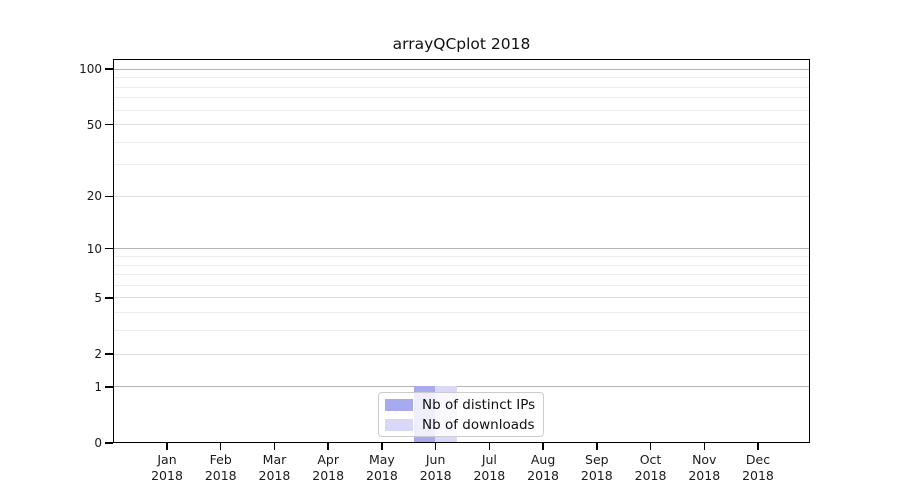 This screenshot has height=500, width=900. What do you see at coordinates (399, 404) in the screenshot?
I see `legend-swatch-distinct-ips` at bounding box center [399, 404].